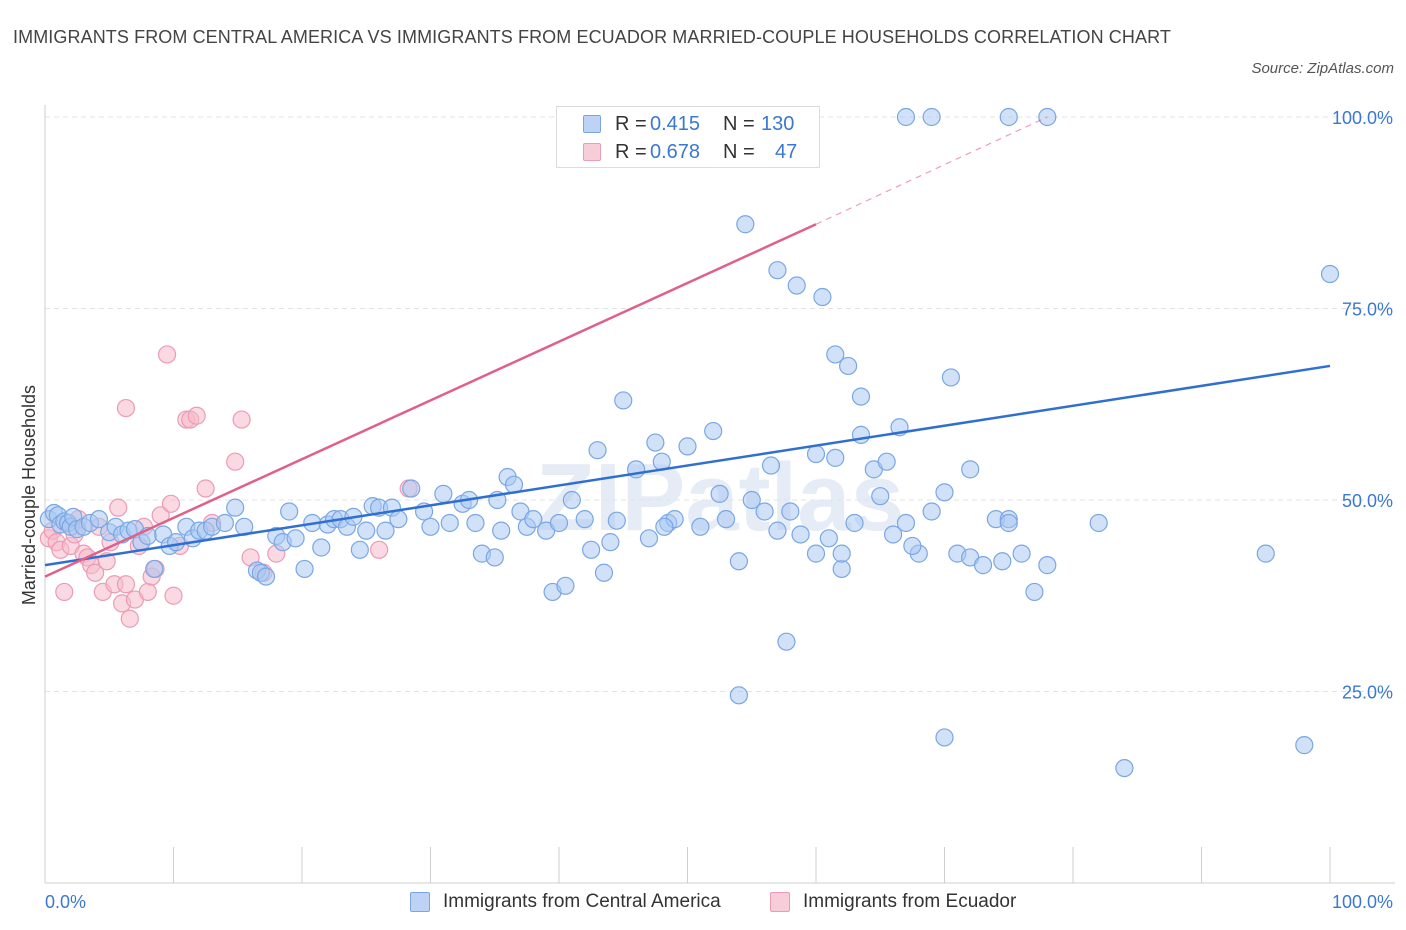 The image size is (1406, 930). Describe the element at coordinates (1367, 693) in the screenshot. I see `y-tick-label: 25.0%` at that location.